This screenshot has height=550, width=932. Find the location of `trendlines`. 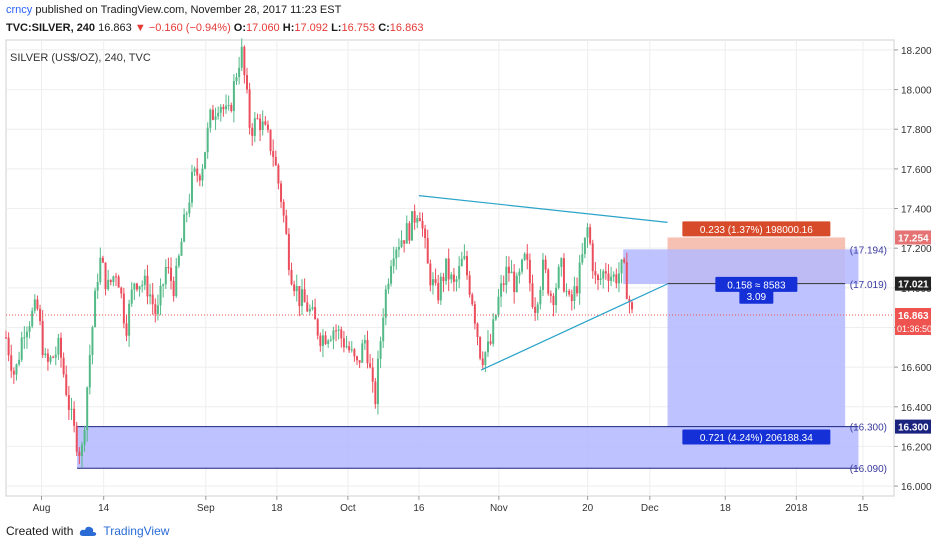

trendlines is located at coordinates (543, 283).